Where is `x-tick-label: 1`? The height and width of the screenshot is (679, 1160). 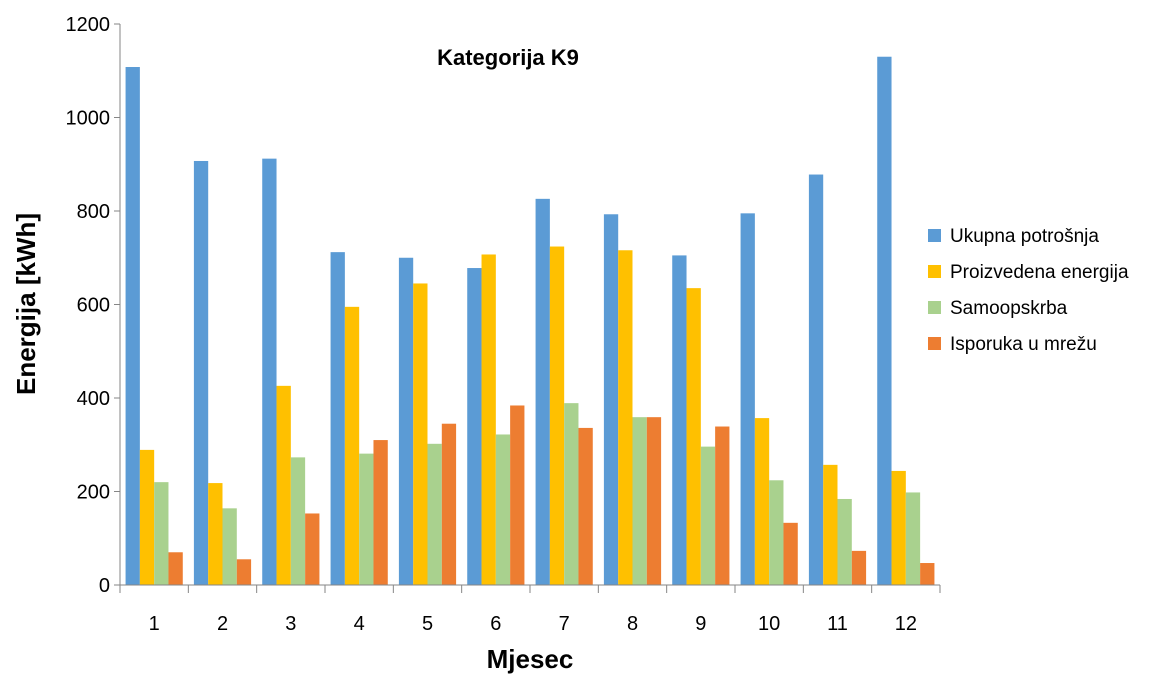
x-tick-label: 1 is located at coordinates (154, 624).